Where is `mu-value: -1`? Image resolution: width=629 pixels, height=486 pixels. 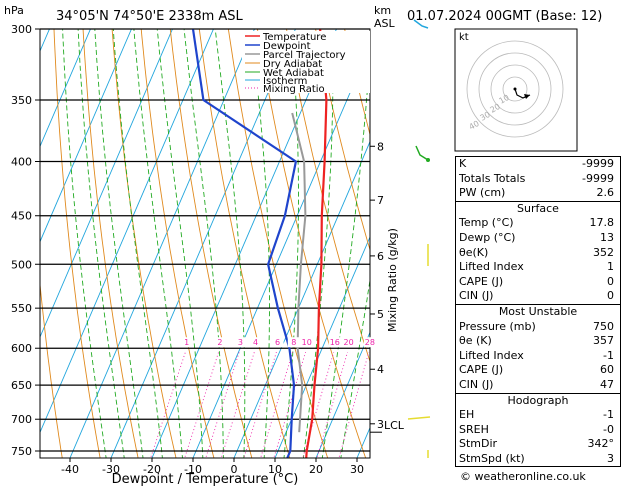
mu-value: -1 is located at coordinates (608, 355).